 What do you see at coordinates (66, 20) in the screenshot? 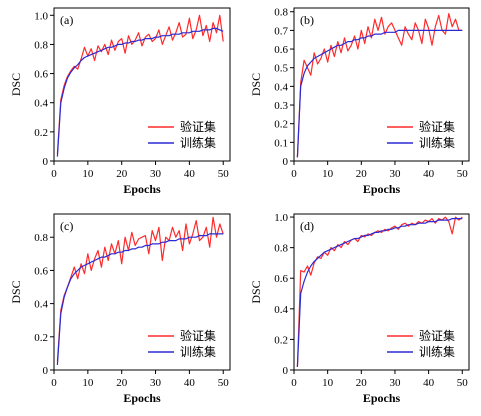
I see `panel-label: (a)` at bounding box center [66, 20].